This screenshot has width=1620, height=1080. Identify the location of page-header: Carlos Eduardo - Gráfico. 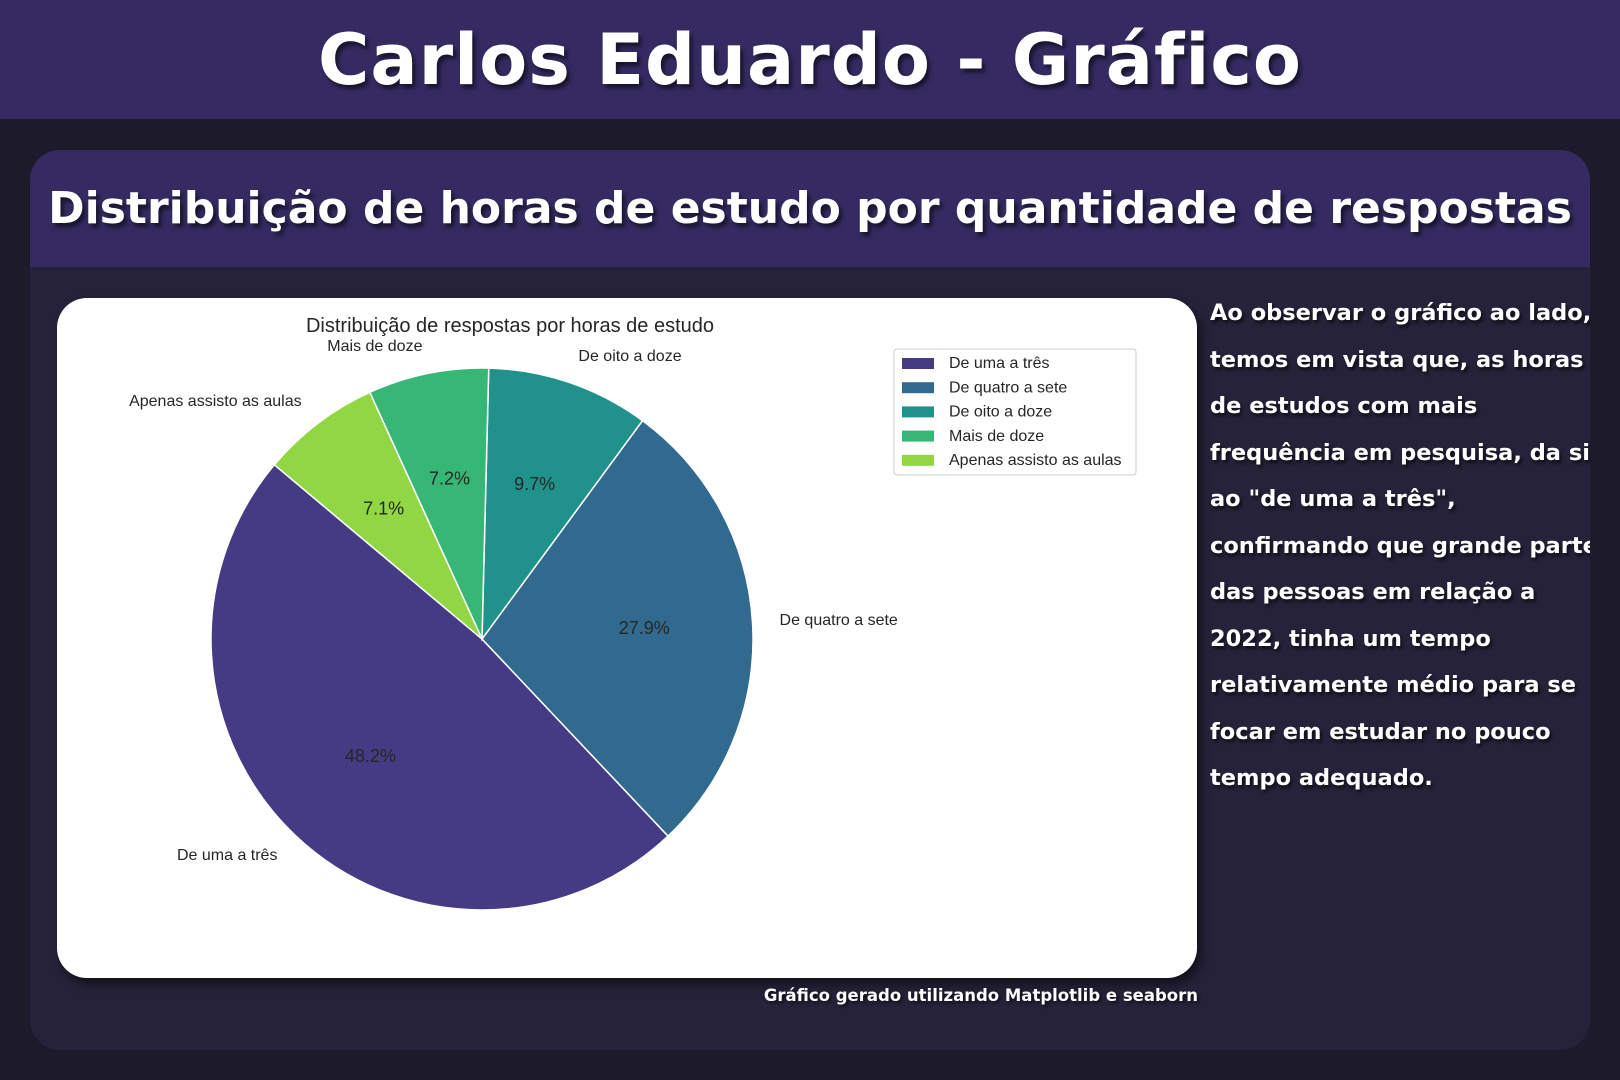
(810, 59).